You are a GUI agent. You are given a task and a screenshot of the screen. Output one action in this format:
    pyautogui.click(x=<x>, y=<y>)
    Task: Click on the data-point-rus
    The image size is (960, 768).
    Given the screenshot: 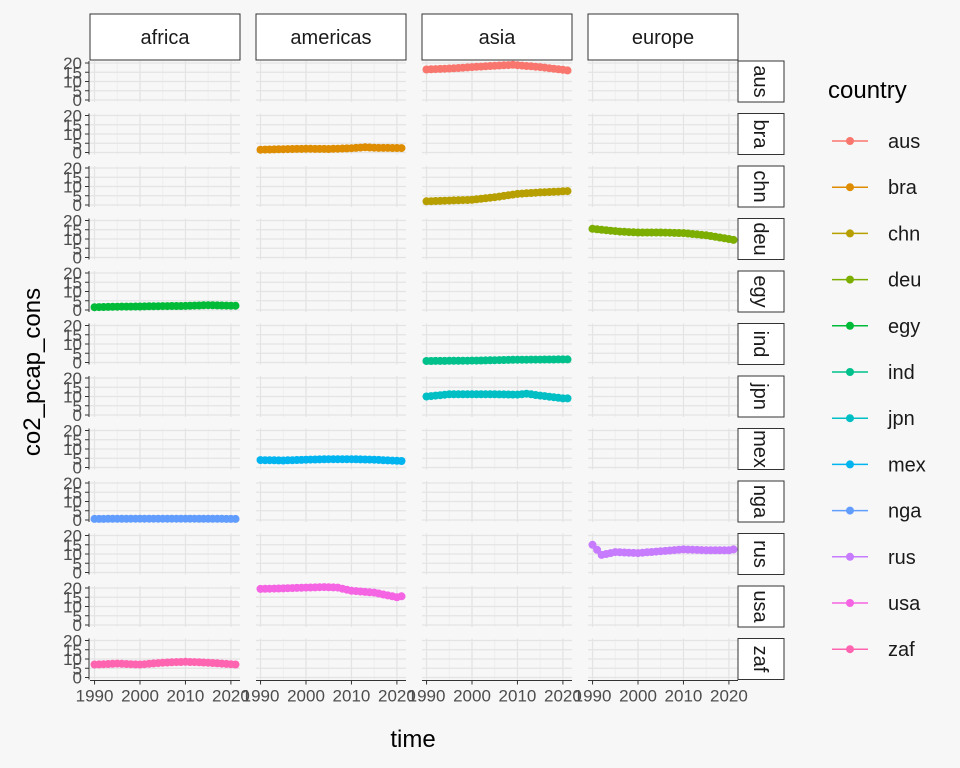 What is the action you would take?
    pyautogui.click(x=733, y=549)
    